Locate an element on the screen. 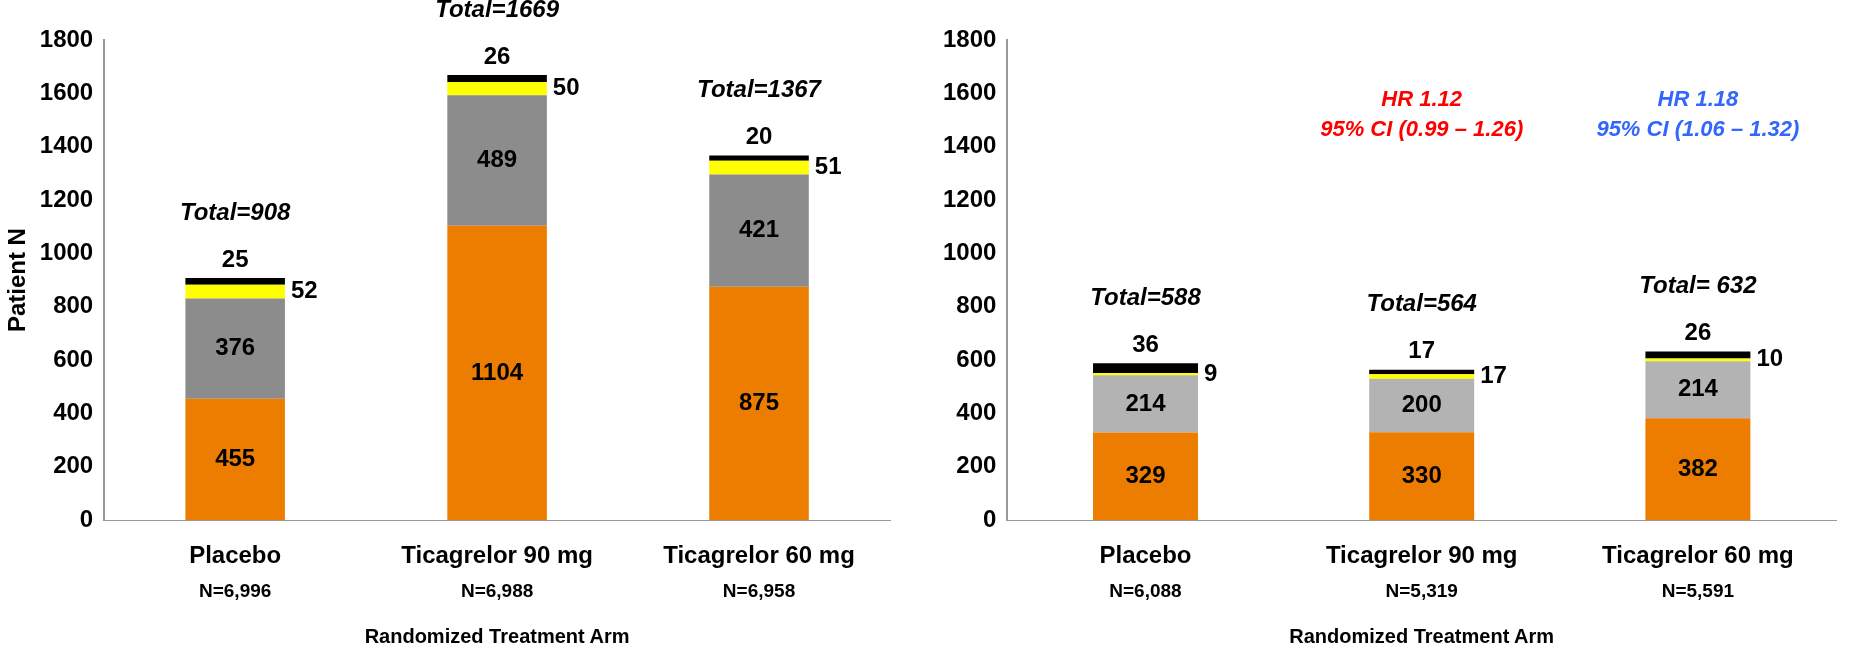 This screenshot has height=653, width=1856. data-label: 1104 is located at coordinates (497, 371).